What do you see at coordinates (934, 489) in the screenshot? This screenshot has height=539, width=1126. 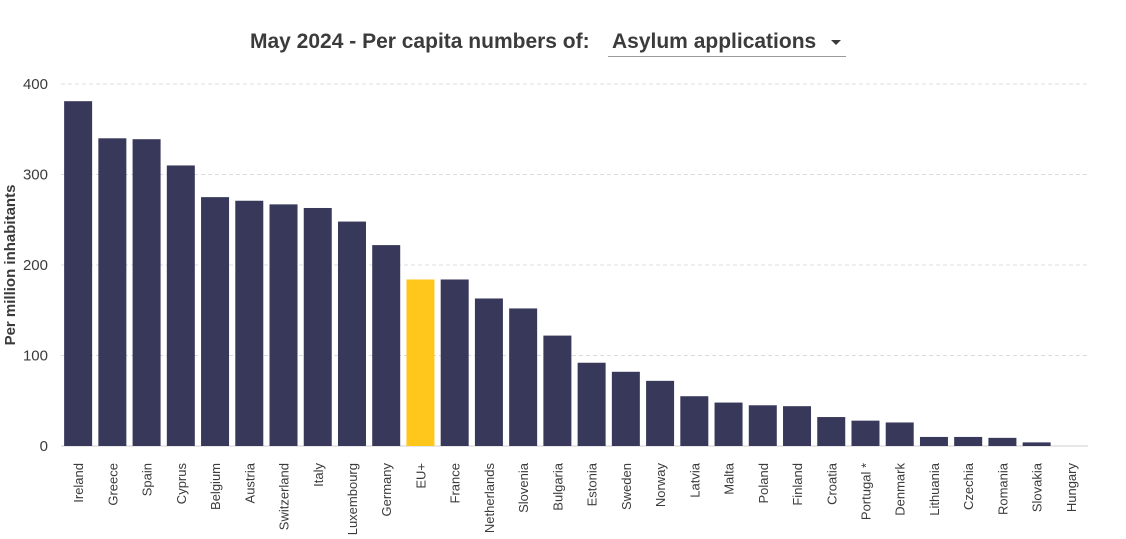 I see `x-tick-label: Lithuania` at bounding box center [934, 489].